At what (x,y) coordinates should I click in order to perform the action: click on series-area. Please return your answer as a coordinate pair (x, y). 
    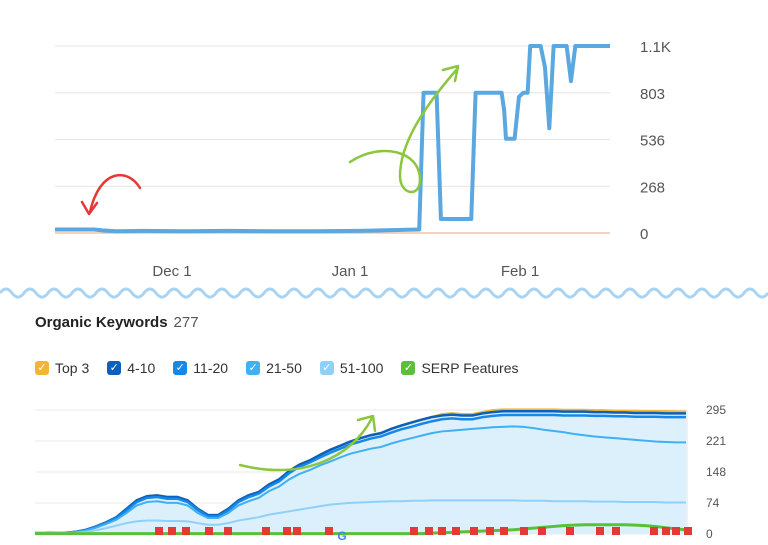
    Looking at the image, I should click on (360, 517).